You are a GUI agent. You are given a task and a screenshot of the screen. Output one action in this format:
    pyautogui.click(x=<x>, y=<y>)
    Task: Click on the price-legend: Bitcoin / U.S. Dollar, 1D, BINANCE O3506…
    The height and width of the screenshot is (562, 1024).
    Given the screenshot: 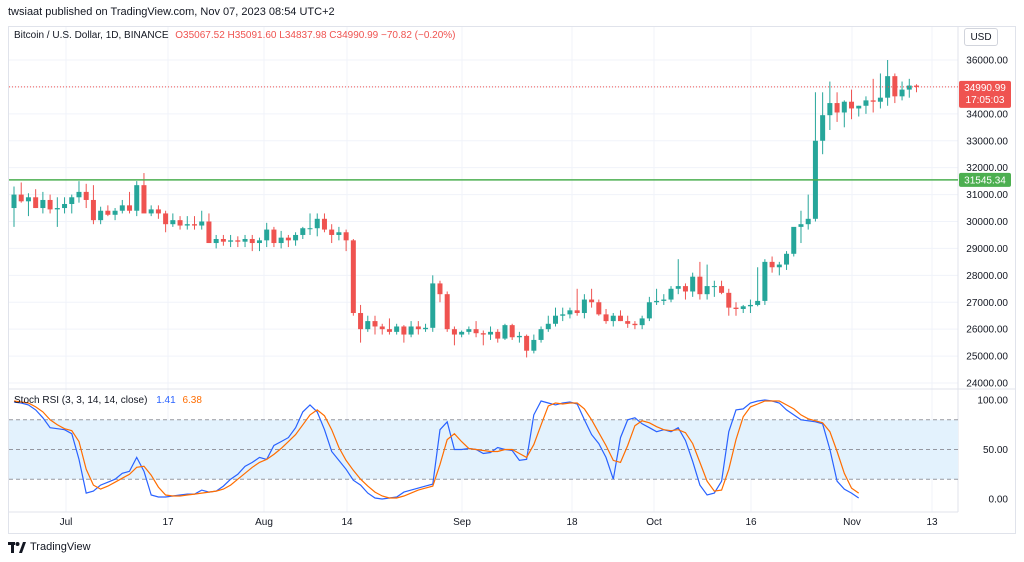 What is the action you would take?
    pyautogui.click(x=235, y=35)
    